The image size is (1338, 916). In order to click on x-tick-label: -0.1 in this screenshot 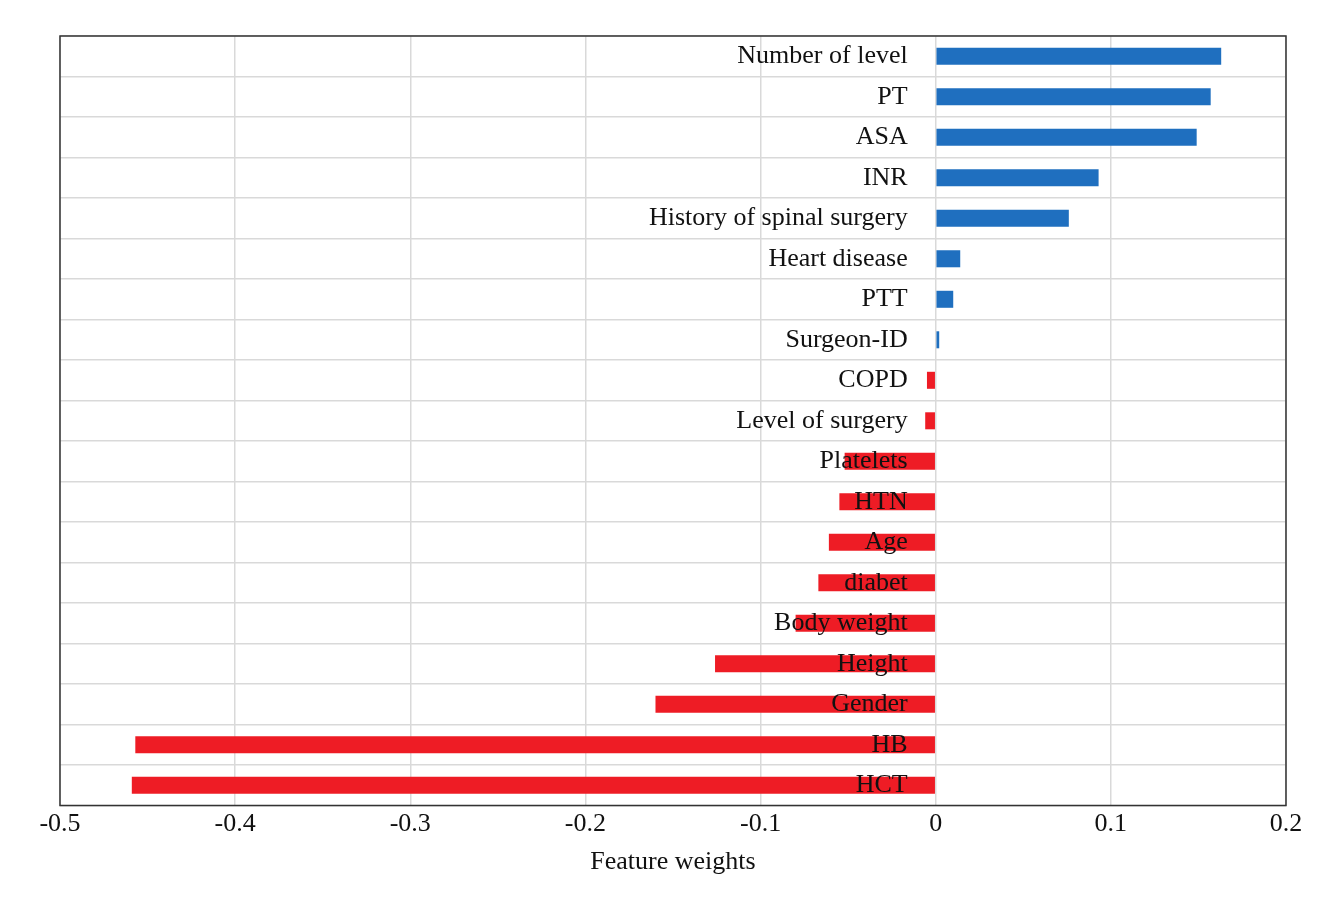, I will do `click(760, 823)`.